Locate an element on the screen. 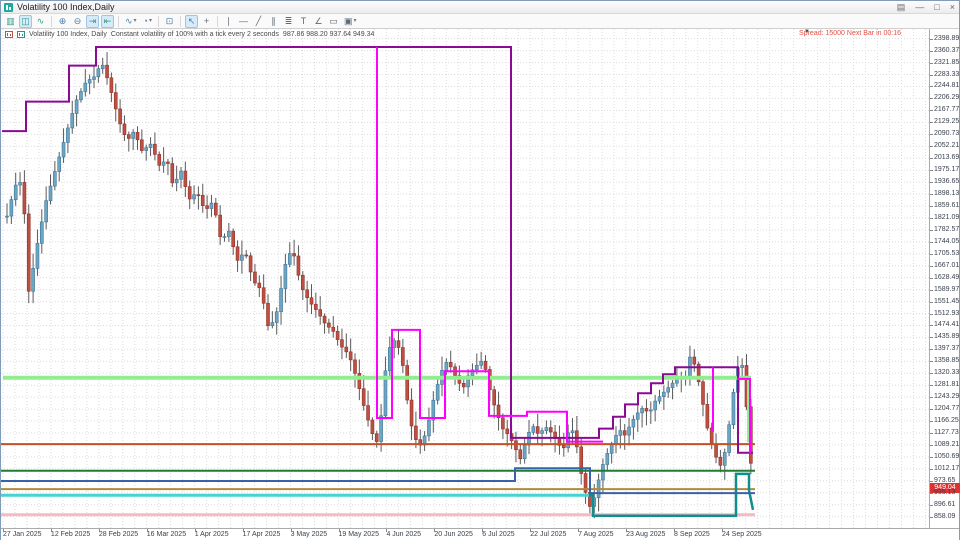  price-tick-label: 1898.13 is located at coordinates (947, 194).